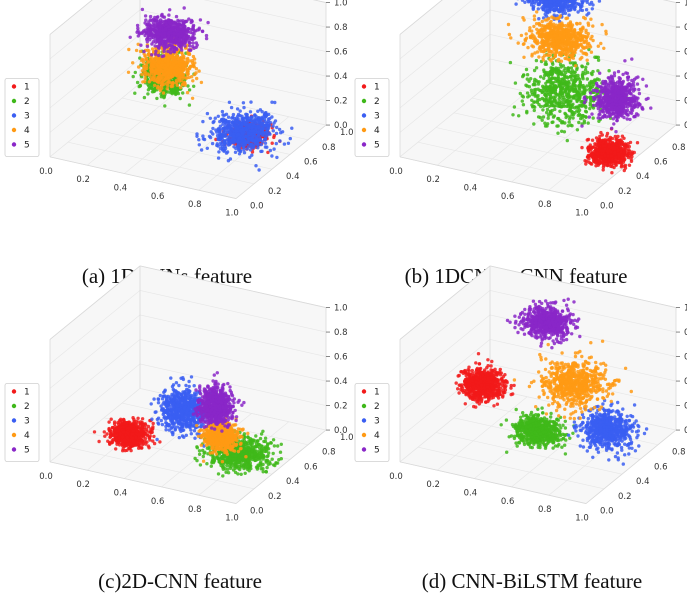  Describe the element at coordinates (275, 192) in the screenshot. I see `y-tick-label: 0.2` at that location.